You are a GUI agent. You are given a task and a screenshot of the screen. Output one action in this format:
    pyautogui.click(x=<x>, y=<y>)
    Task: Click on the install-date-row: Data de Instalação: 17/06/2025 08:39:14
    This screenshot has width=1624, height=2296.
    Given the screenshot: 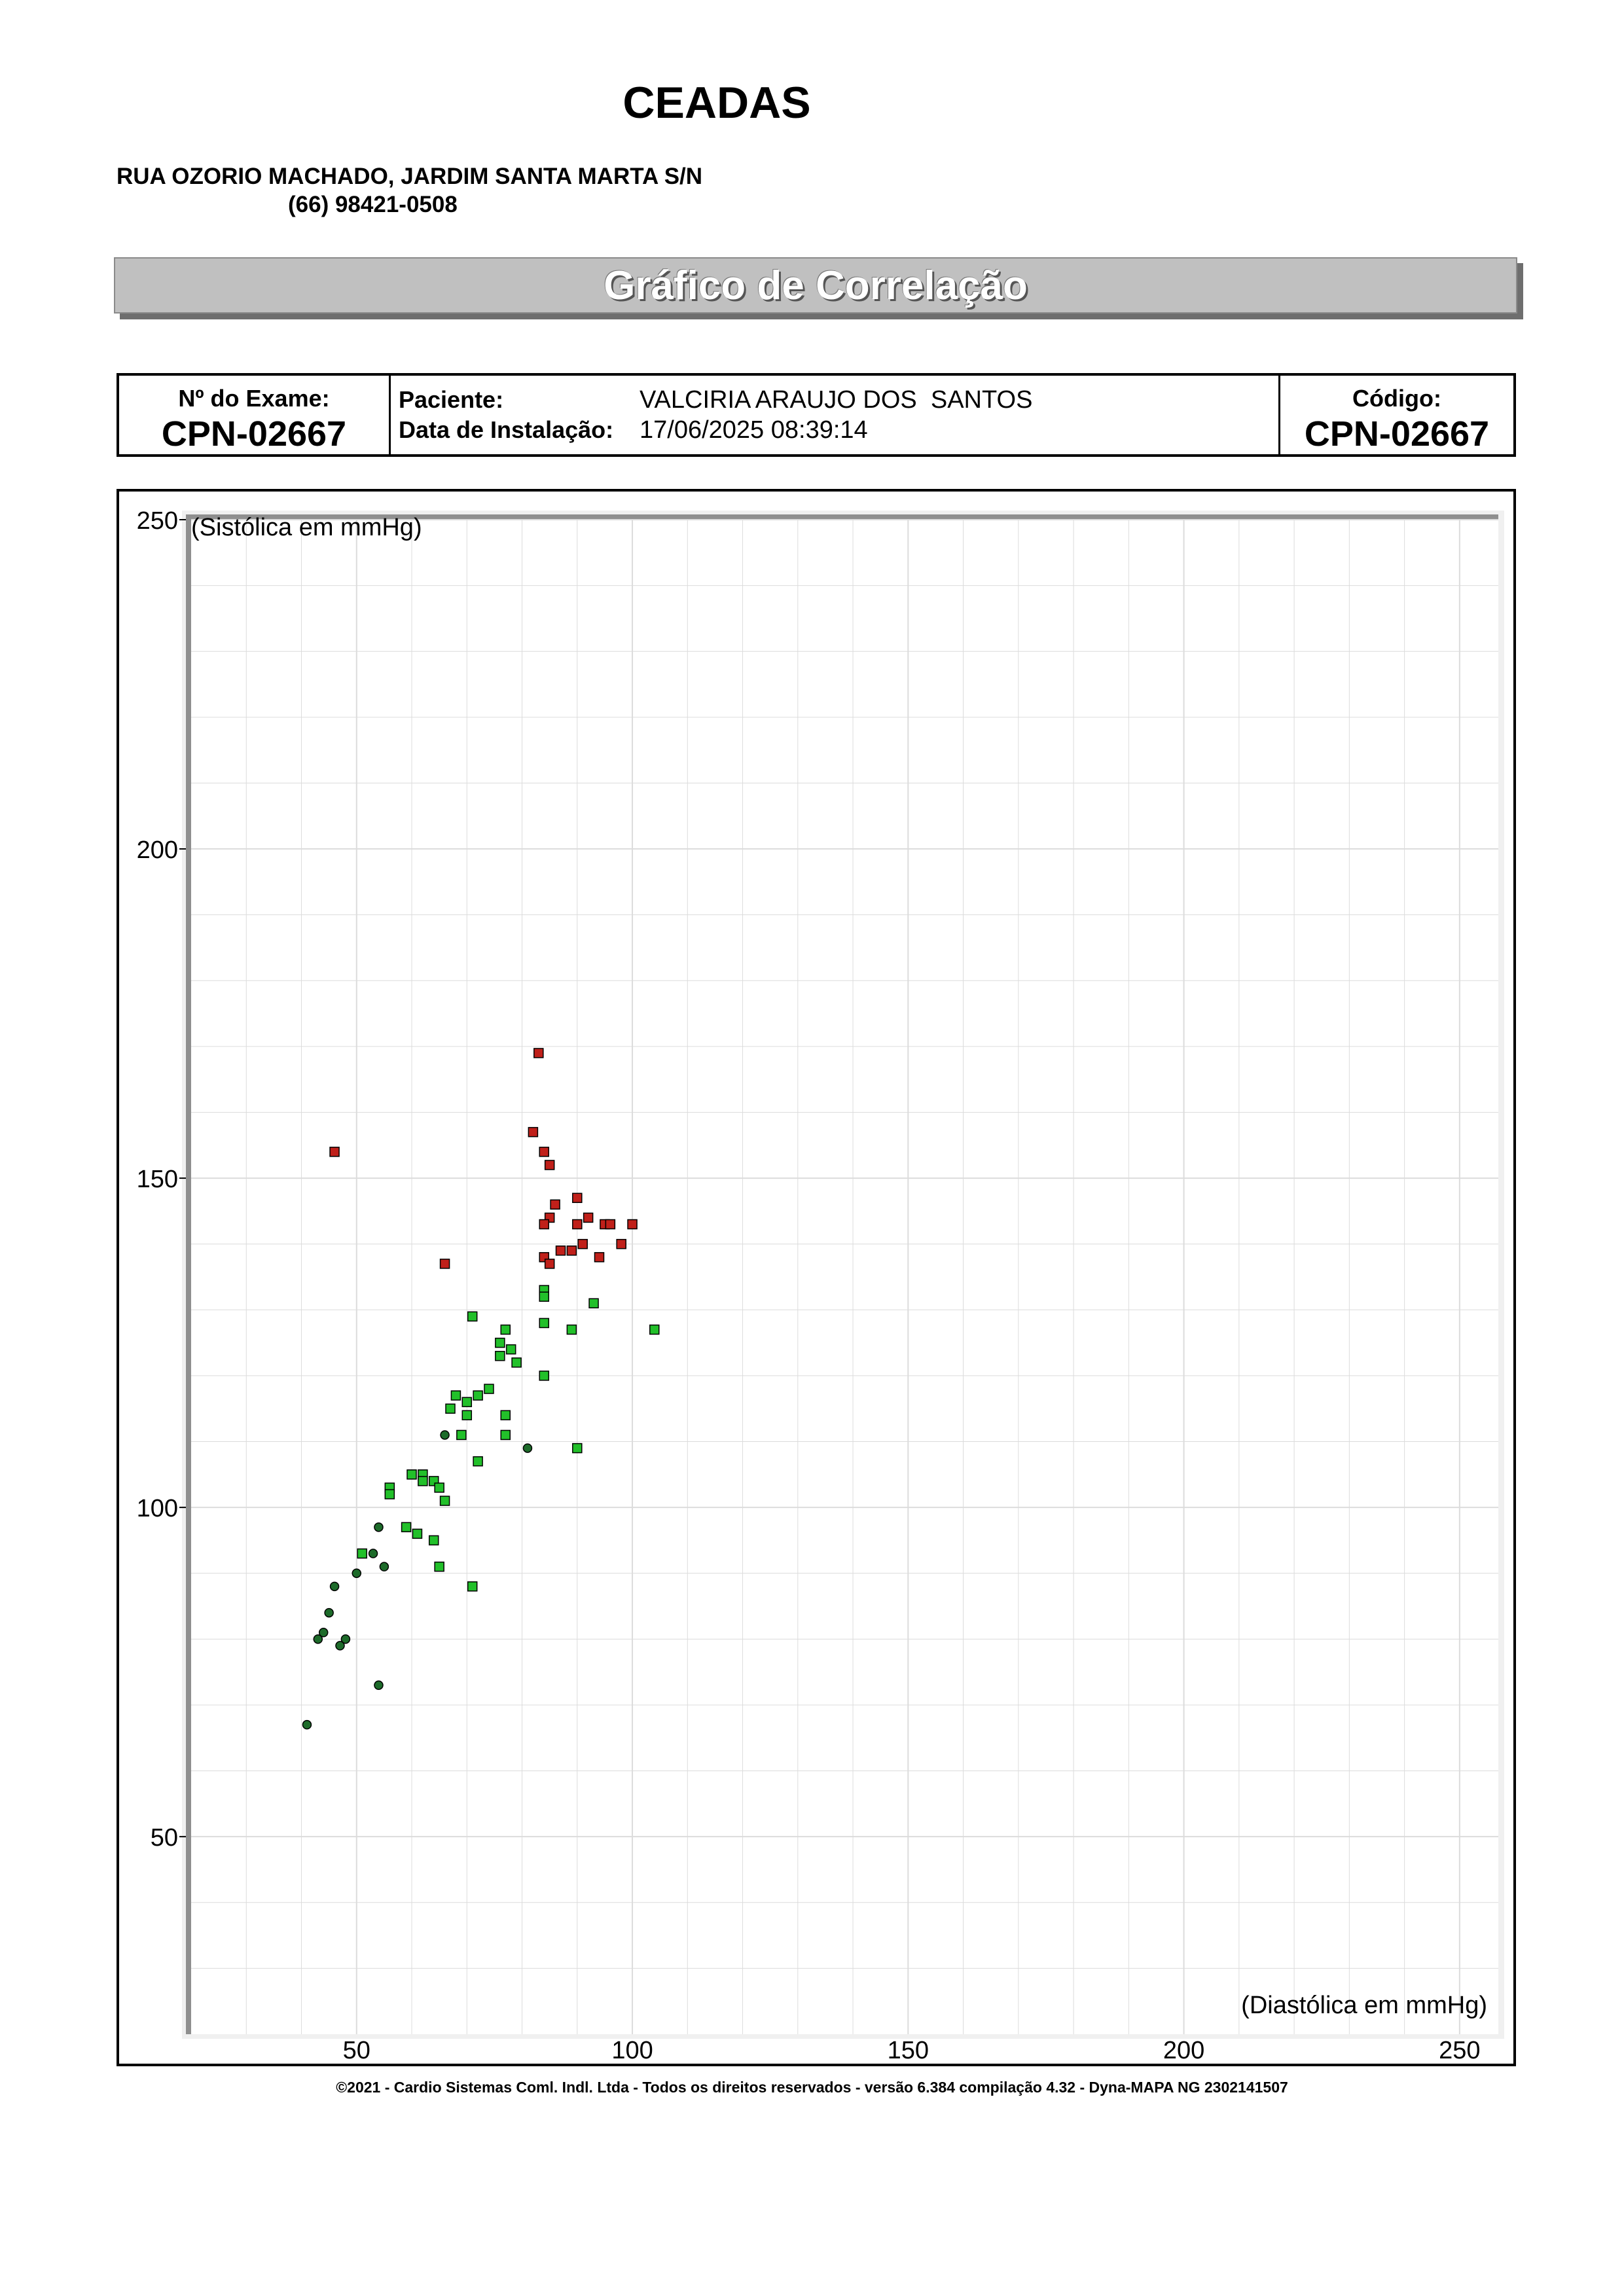 What is the action you would take?
    pyautogui.click(x=838, y=430)
    